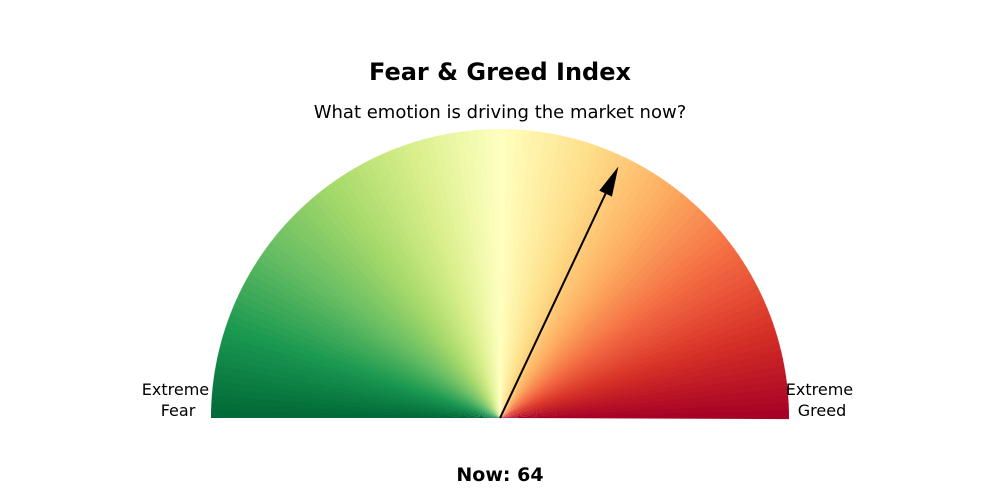 This screenshot has width=1000, height=500. Describe the element at coordinates (553, 306) in the screenshot. I see `needle-line` at that location.